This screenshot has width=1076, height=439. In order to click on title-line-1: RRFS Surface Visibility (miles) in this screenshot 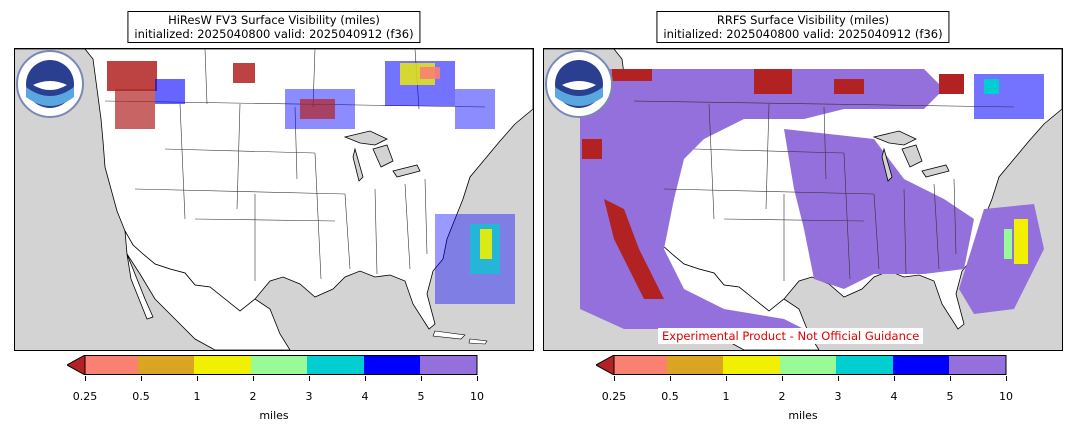, I will do `click(803, 20)`.